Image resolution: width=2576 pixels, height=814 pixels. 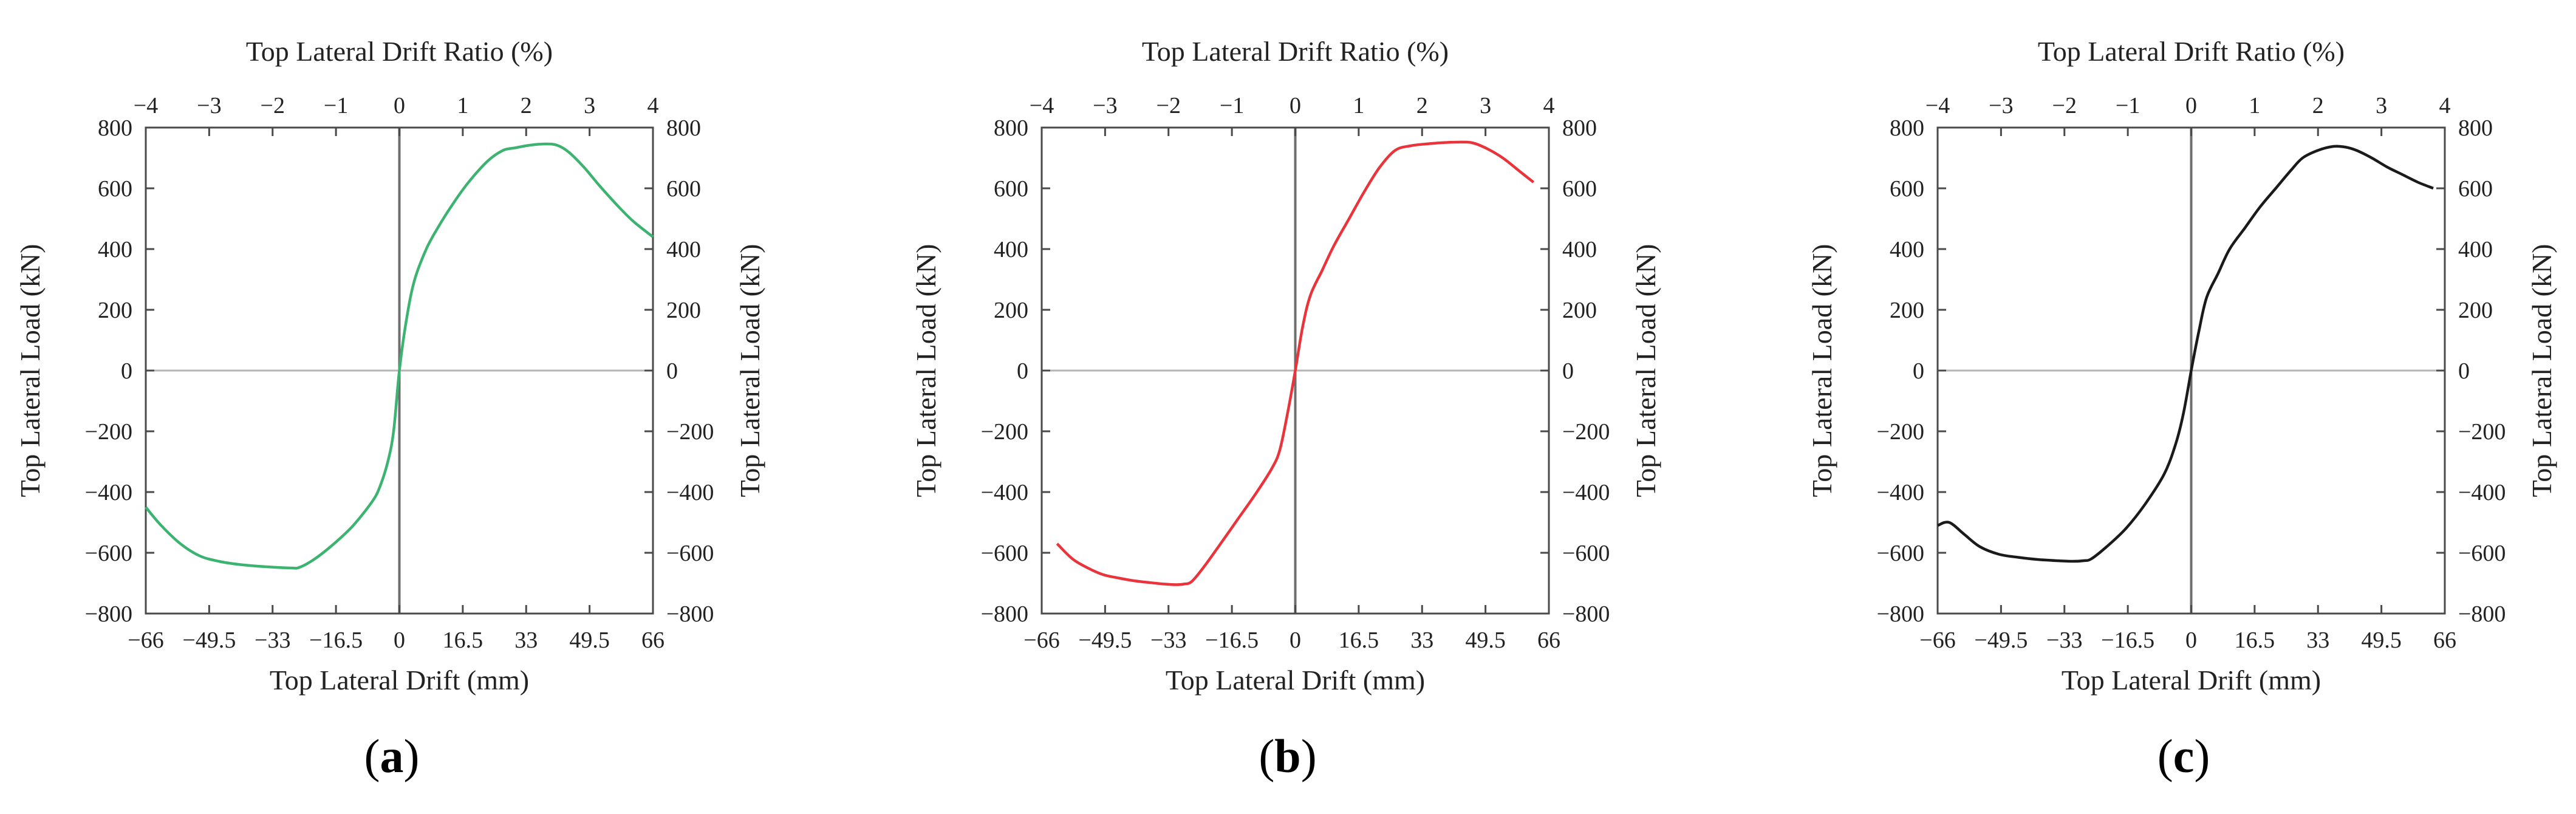 What do you see at coordinates (2475, 128) in the screenshot?
I see `y-tick-label-right-c-8: 800` at bounding box center [2475, 128].